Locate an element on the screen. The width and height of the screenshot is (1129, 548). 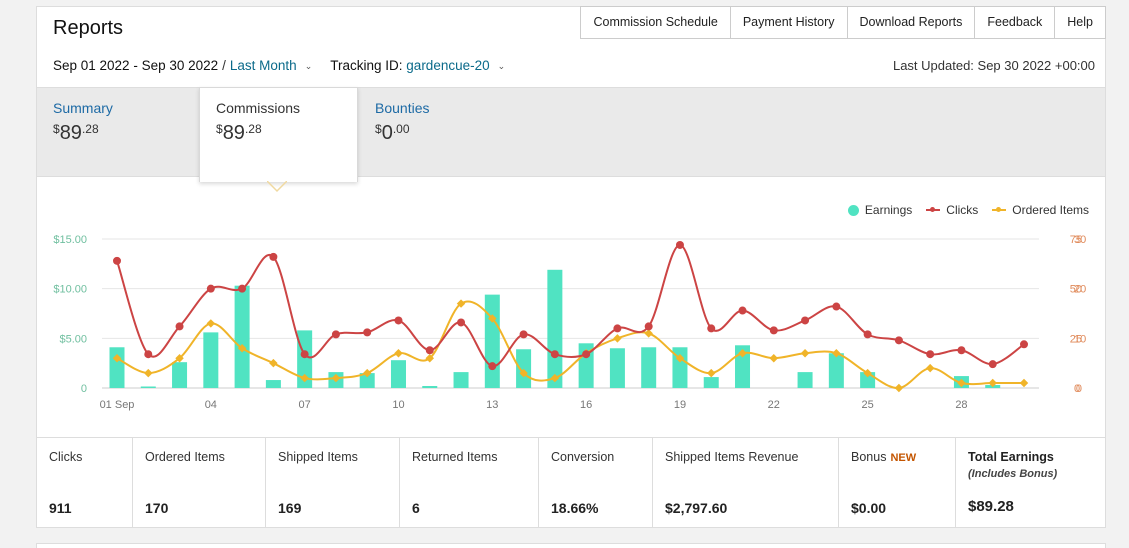
right-axis-tick-clicks: 25 is located at coordinates (1076, 339).